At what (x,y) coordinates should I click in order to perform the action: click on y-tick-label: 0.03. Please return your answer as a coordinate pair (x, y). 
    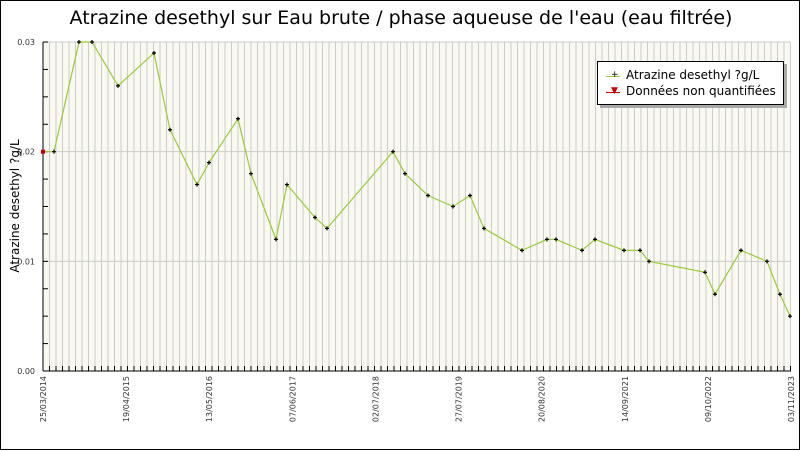
    Looking at the image, I should click on (26, 42).